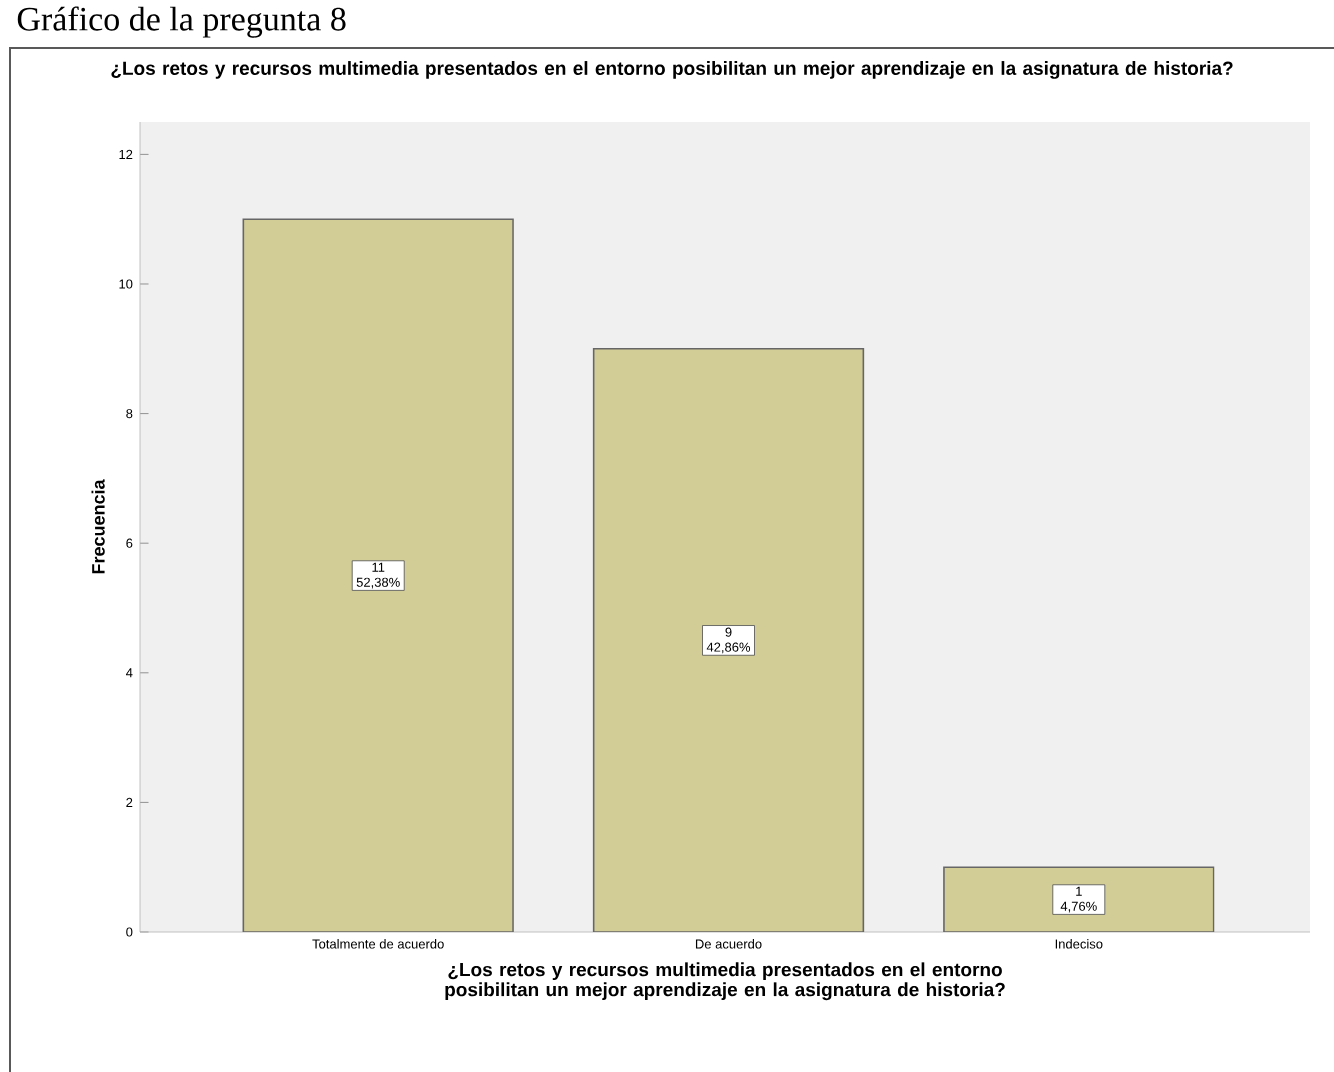  What do you see at coordinates (98, 526) in the screenshot?
I see `y-axis-title: Frecuencia` at bounding box center [98, 526].